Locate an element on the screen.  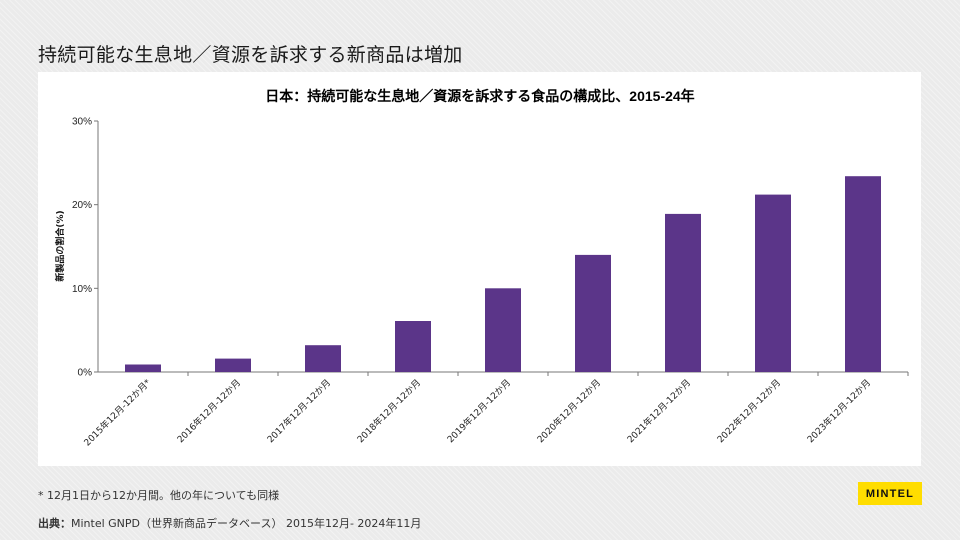
x-tick-label: 2017年12月-12か月 is located at coordinates (298, 411).